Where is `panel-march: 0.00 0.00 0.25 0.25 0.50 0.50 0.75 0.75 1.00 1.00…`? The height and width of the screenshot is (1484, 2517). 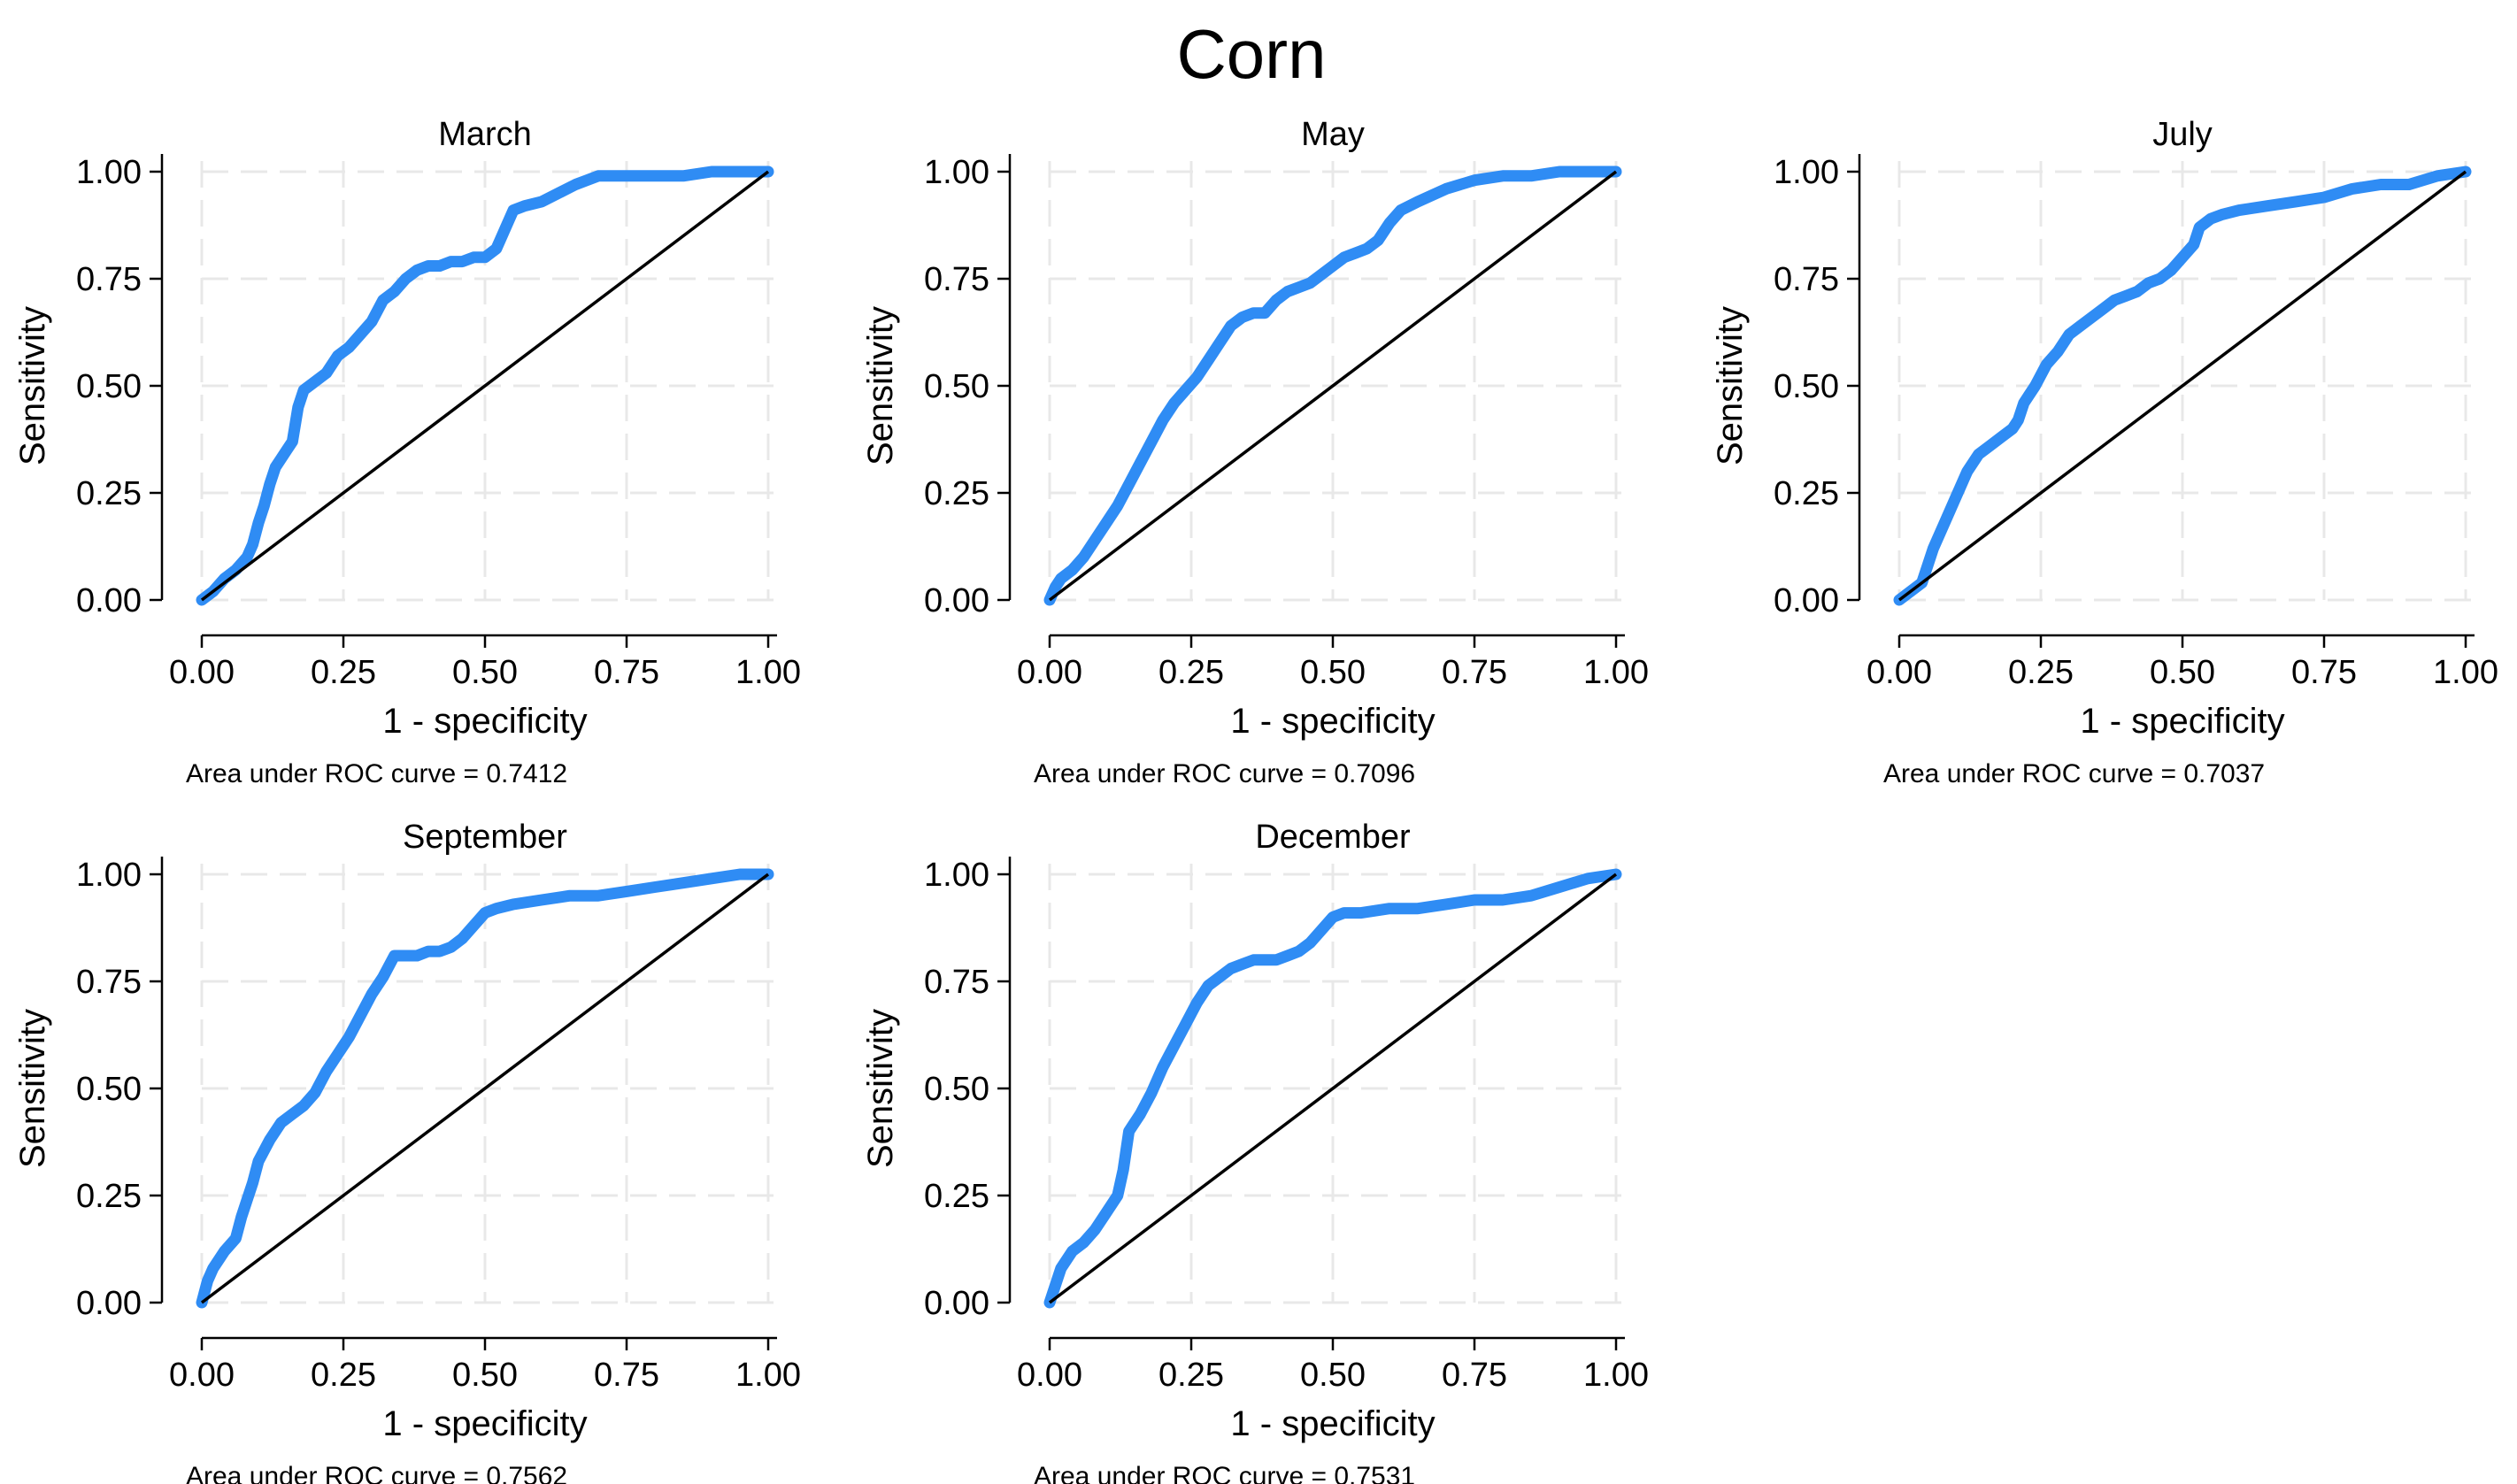
panel-march: 0.00 0.00 0.25 0.25 0.50 0.50 0.75 0.75 1.00 1.00… is located at coordinates (407, 452).